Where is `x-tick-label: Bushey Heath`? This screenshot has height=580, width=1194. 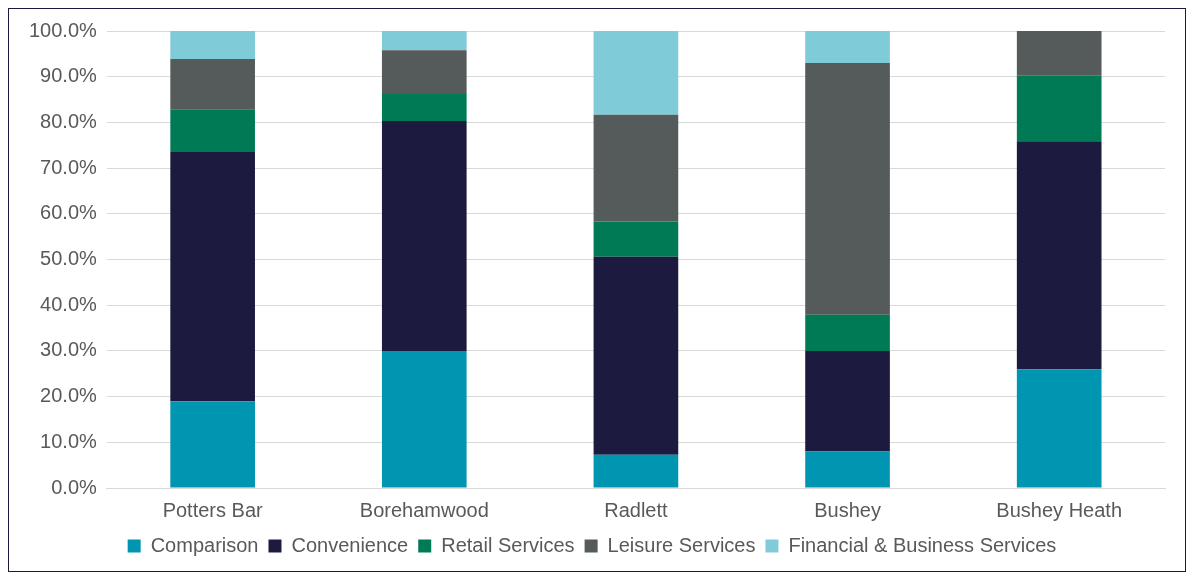
x-tick-label: Bushey Heath is located at coordinates (1059, 509).